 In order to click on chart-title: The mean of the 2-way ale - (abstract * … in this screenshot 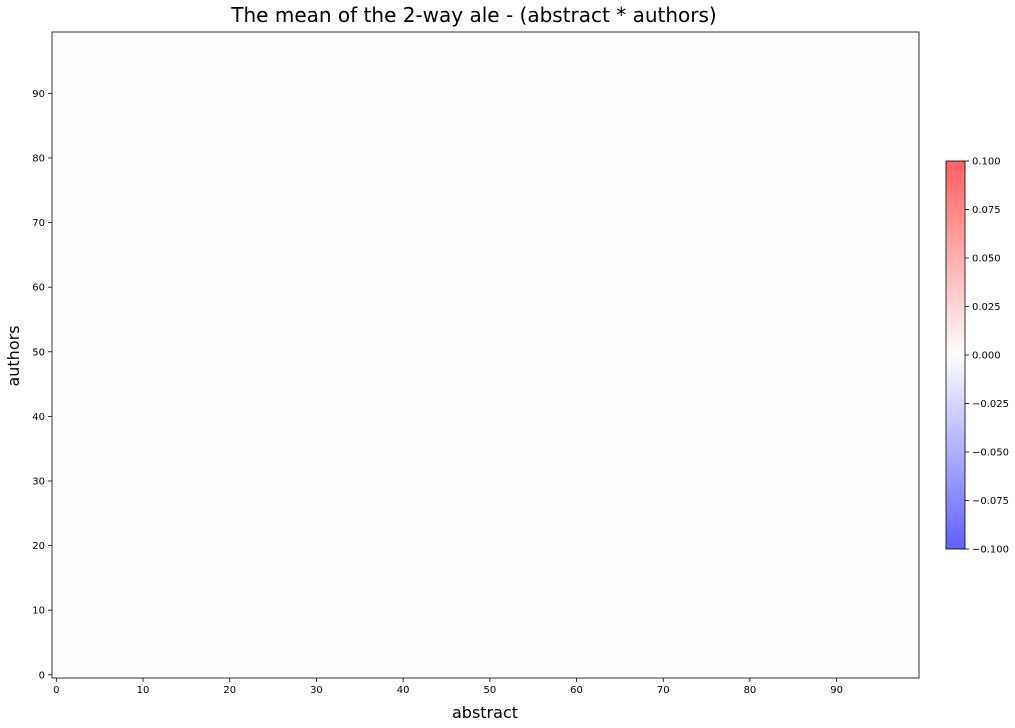, I will do `click(473, 15)`.